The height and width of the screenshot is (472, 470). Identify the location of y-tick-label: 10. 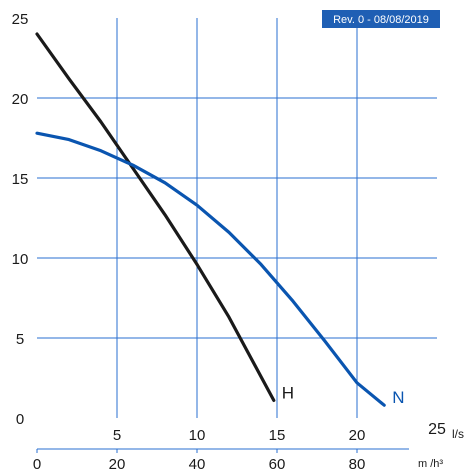
(20, 259).